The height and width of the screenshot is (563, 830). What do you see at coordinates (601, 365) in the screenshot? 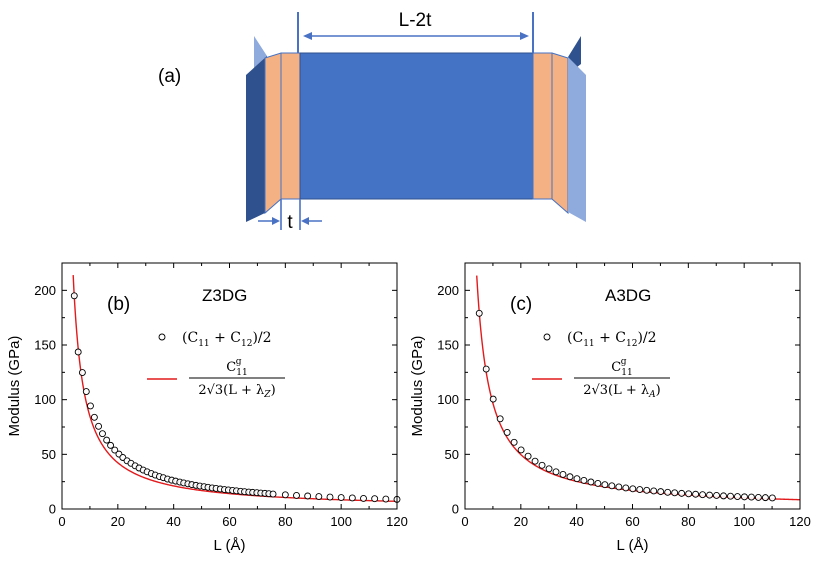
I see `legend: (C11 + C12)/2 C11g 2√3(L + λA)` at bounding box center [601, 365].